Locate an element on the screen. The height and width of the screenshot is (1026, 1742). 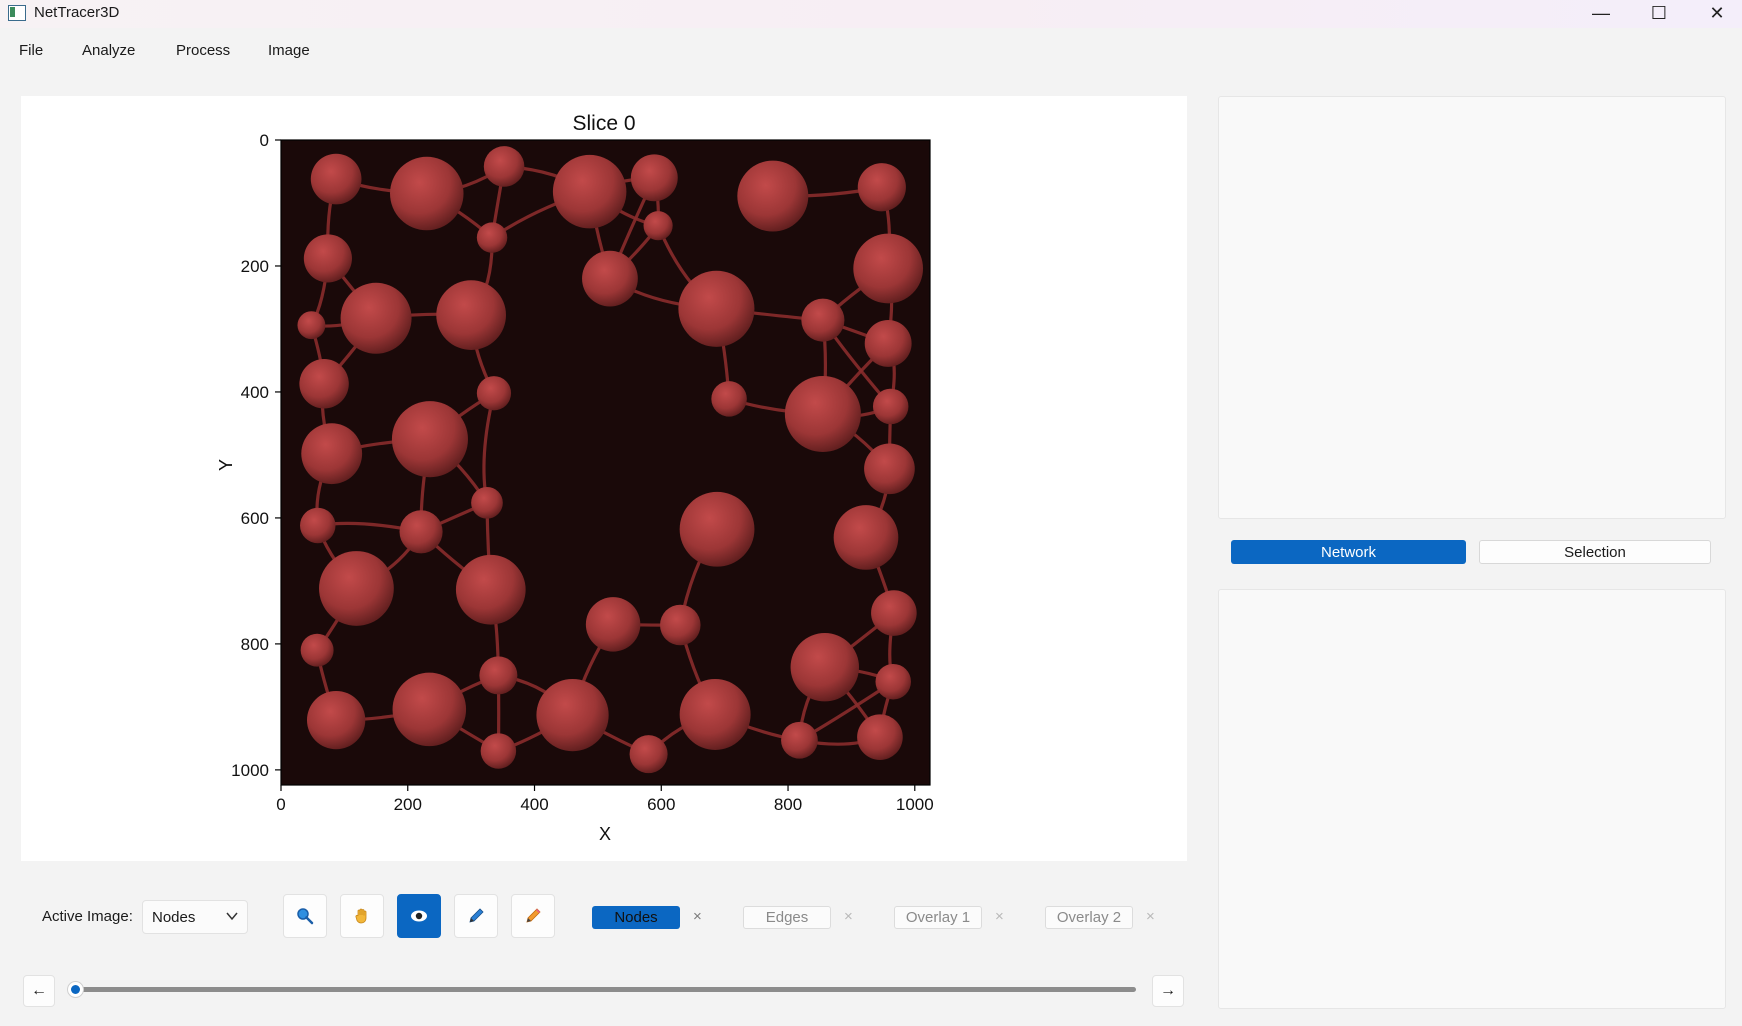
layer-overlay2-toggle: Overlay 2 is located at coordinates (1089, 917).